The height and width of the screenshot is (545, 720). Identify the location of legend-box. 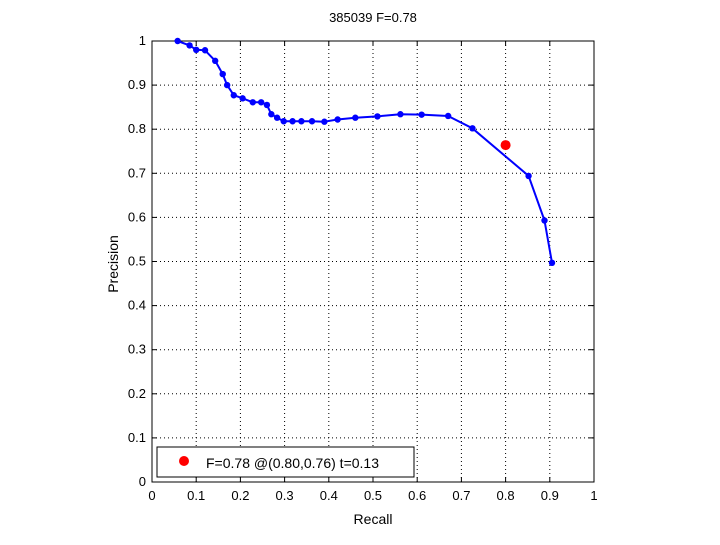
(285, 462).